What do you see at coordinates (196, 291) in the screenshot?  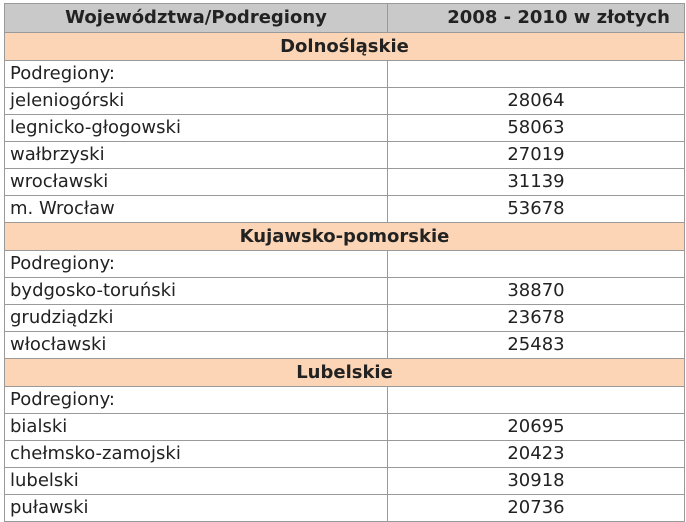 I see `subregion-name: bydgosko-toruński` at bounding box center [196, 291].